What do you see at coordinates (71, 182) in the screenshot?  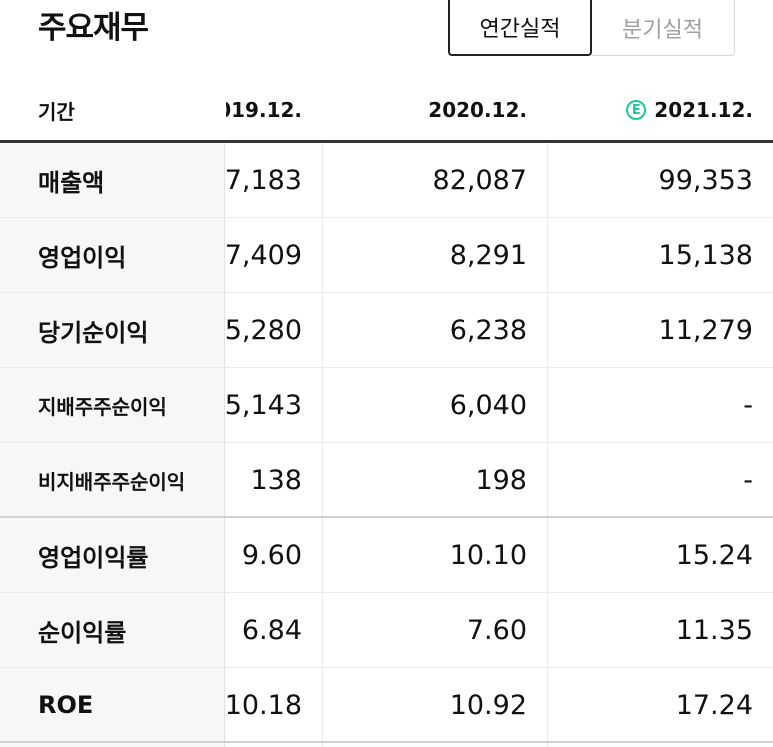 I see `row-label: 매출액` at bounding box center [71, 182].